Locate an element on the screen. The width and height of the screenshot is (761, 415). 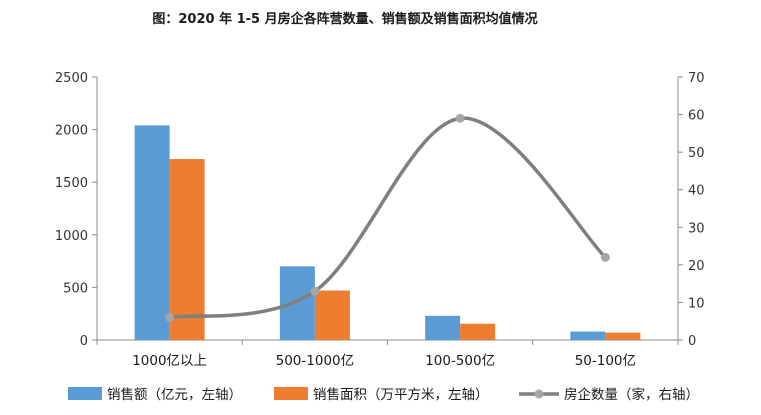
right-tick-label: 60 is located at coordinates (696, 116).